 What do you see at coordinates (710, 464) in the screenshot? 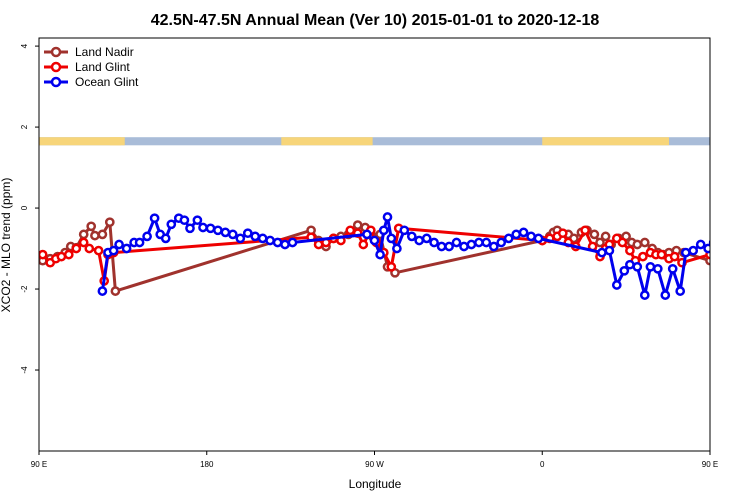
I see `x-tick-label: 90 E` at bounding box center [710, 464].